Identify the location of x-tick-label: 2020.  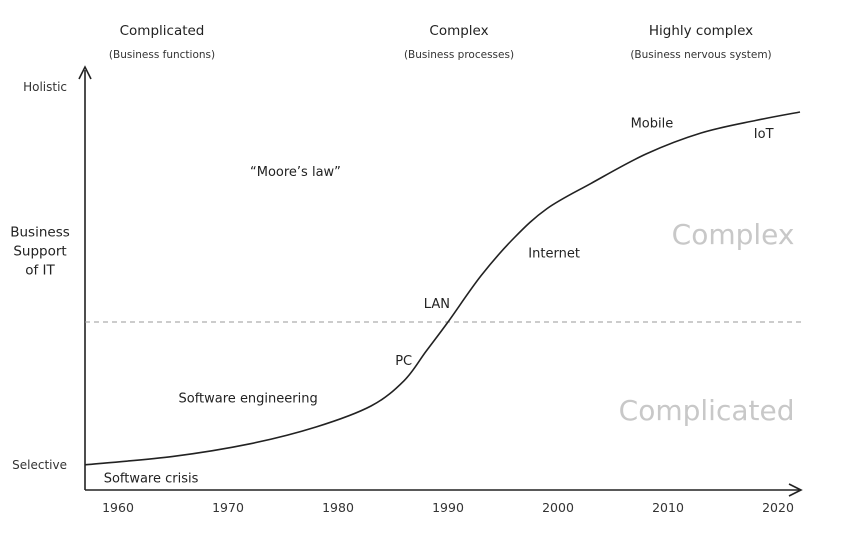
(778, 507).